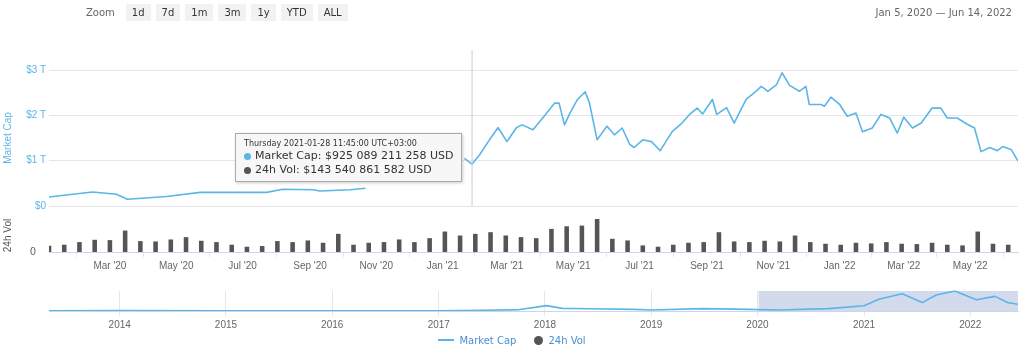 The height and width of the screenshot is (347, 1024). Describe the element at coordinates (640, 265) in the screenshot. I see `x-tick-label: Jul '21` at that location.